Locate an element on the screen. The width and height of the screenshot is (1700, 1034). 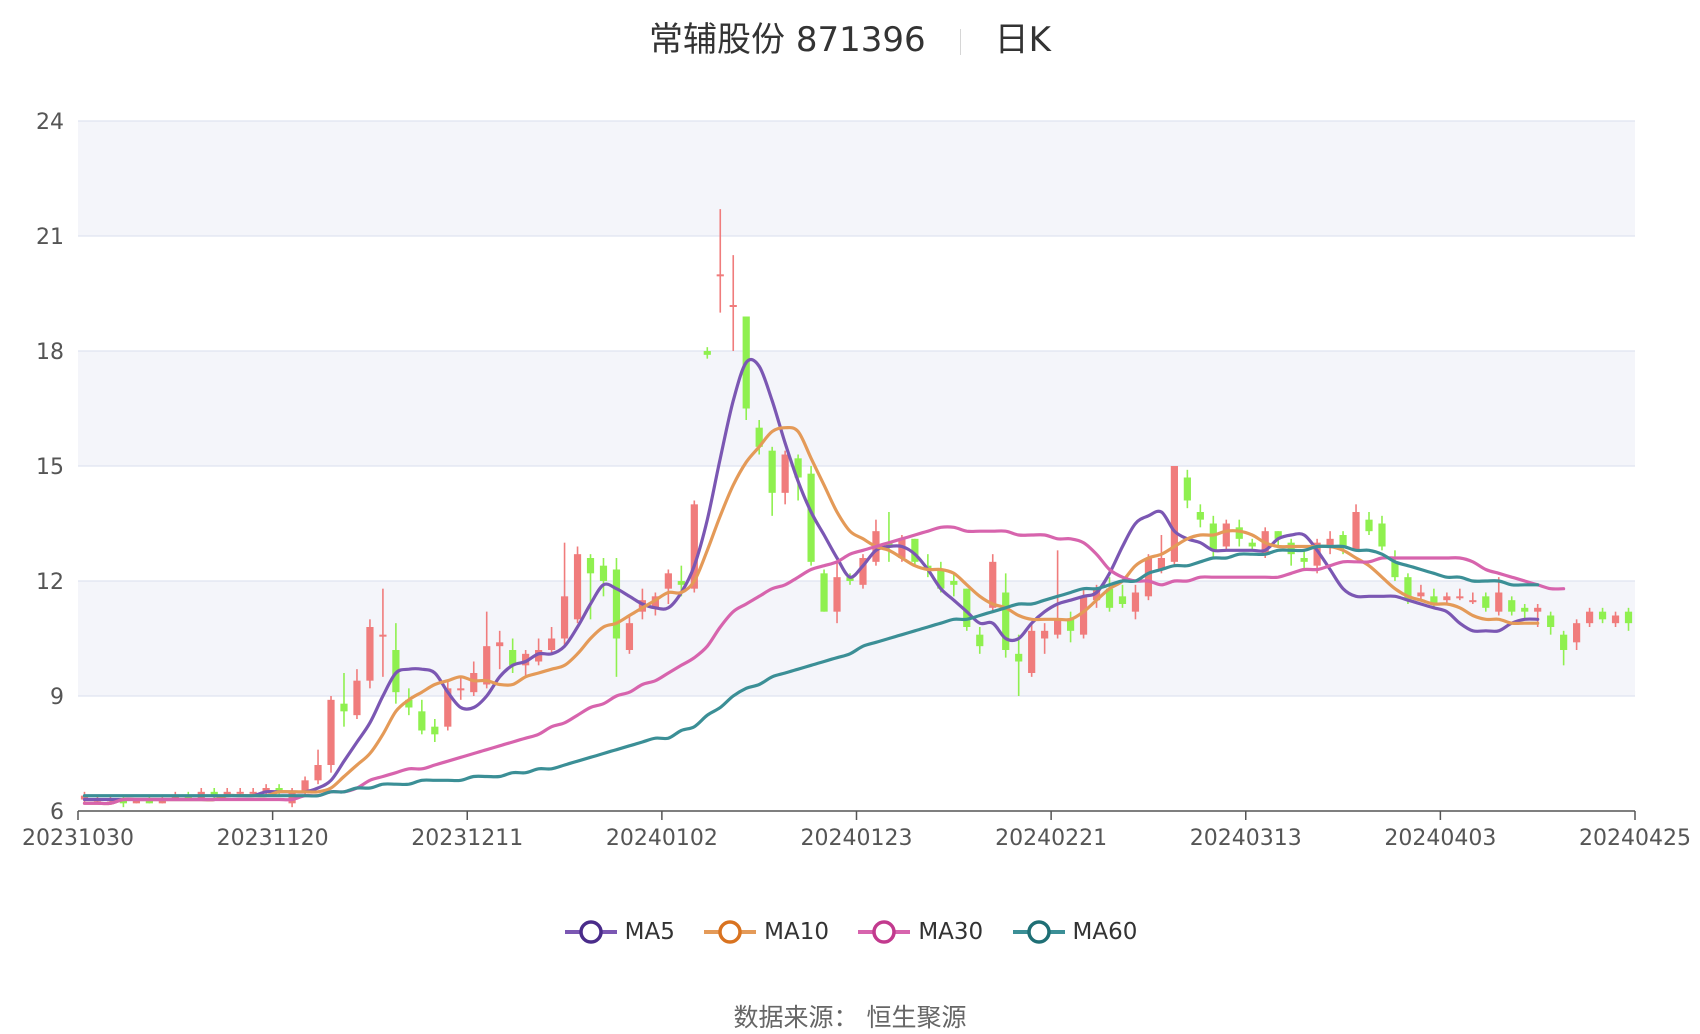
period-label: 日K is located at coordinates (1022, 40).